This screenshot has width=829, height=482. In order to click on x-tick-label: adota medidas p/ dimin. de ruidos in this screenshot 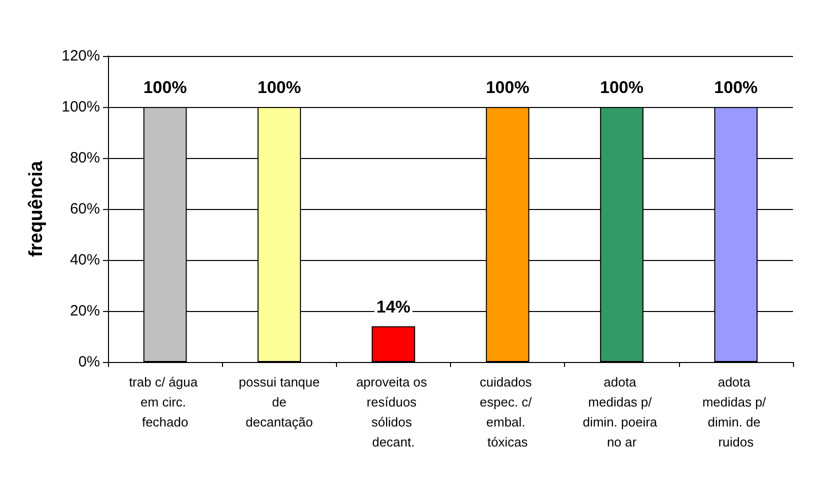, I will do `click(736, 412)`.